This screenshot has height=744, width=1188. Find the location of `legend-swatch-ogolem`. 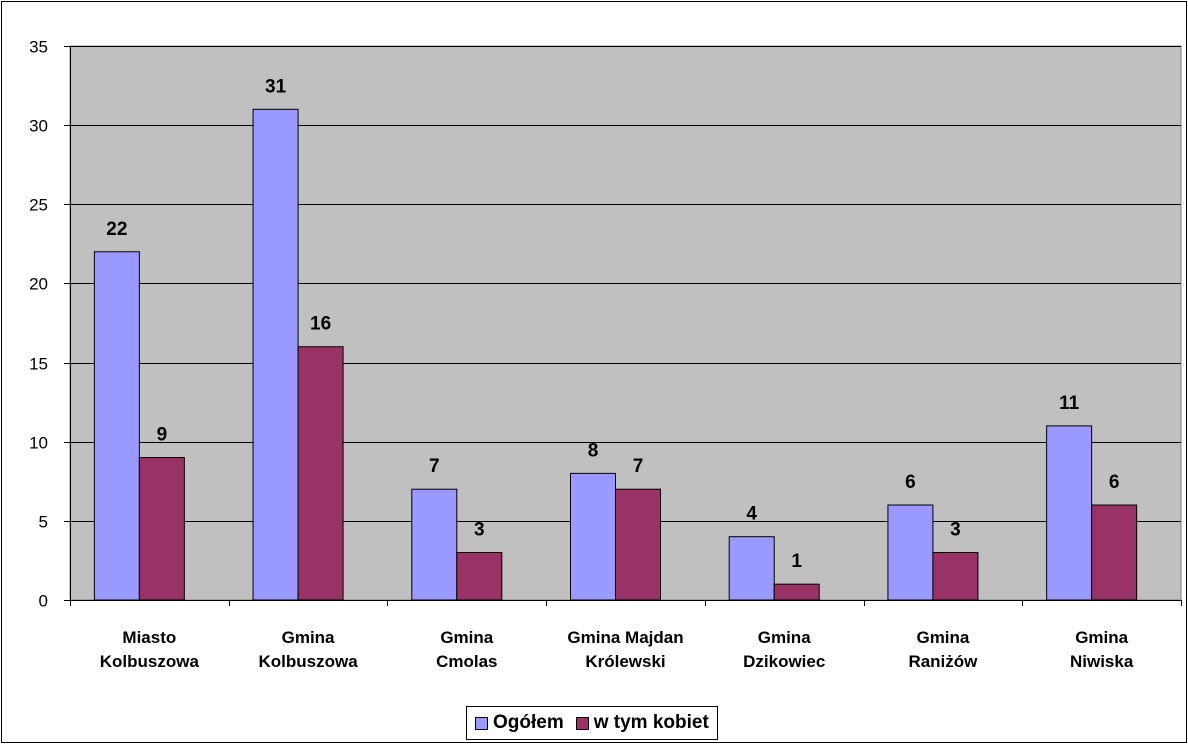

legend-swatch-ogolem is located at coordinates (481, 723).